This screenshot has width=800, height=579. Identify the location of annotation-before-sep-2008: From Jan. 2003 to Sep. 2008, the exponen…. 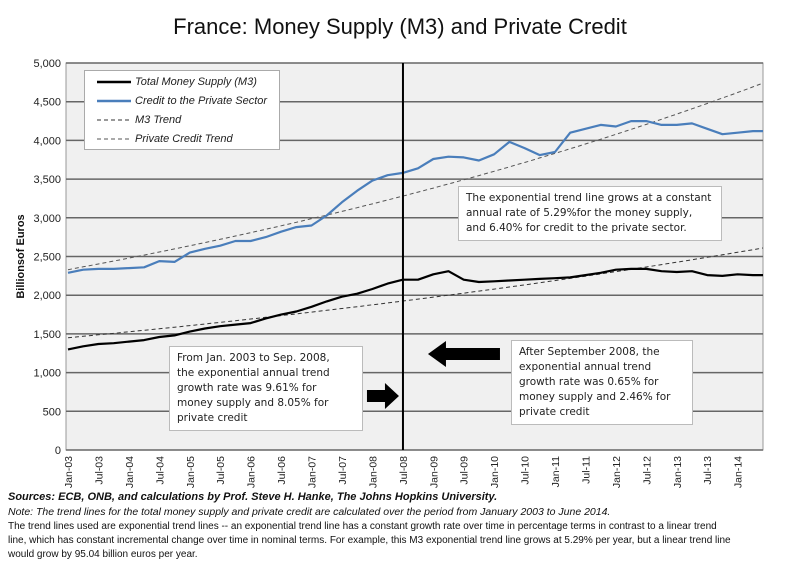
(266, 388).